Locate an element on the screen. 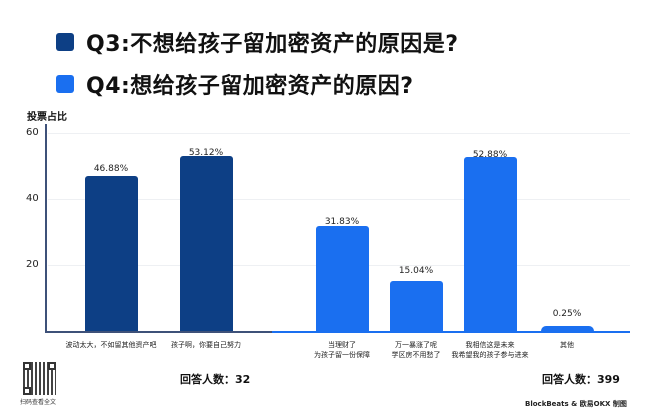 The image size is (656, 417). bar-q4-surge is located at coordinates (416, 306).